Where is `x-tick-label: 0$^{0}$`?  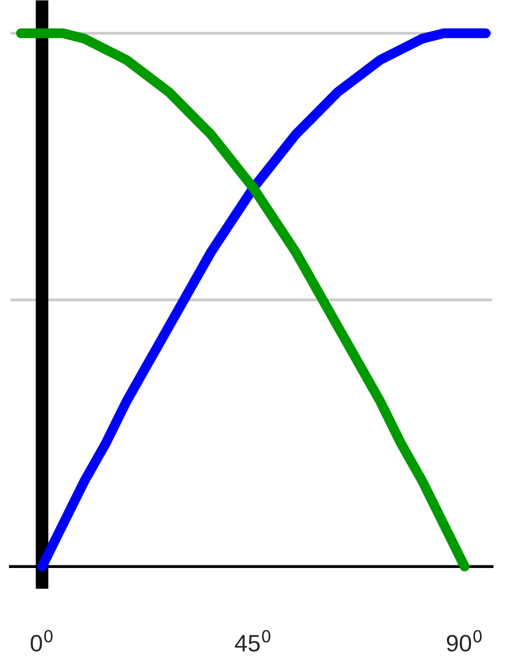
x-tick-label: 0$^{0}$ is located at coordinates (41, 641).